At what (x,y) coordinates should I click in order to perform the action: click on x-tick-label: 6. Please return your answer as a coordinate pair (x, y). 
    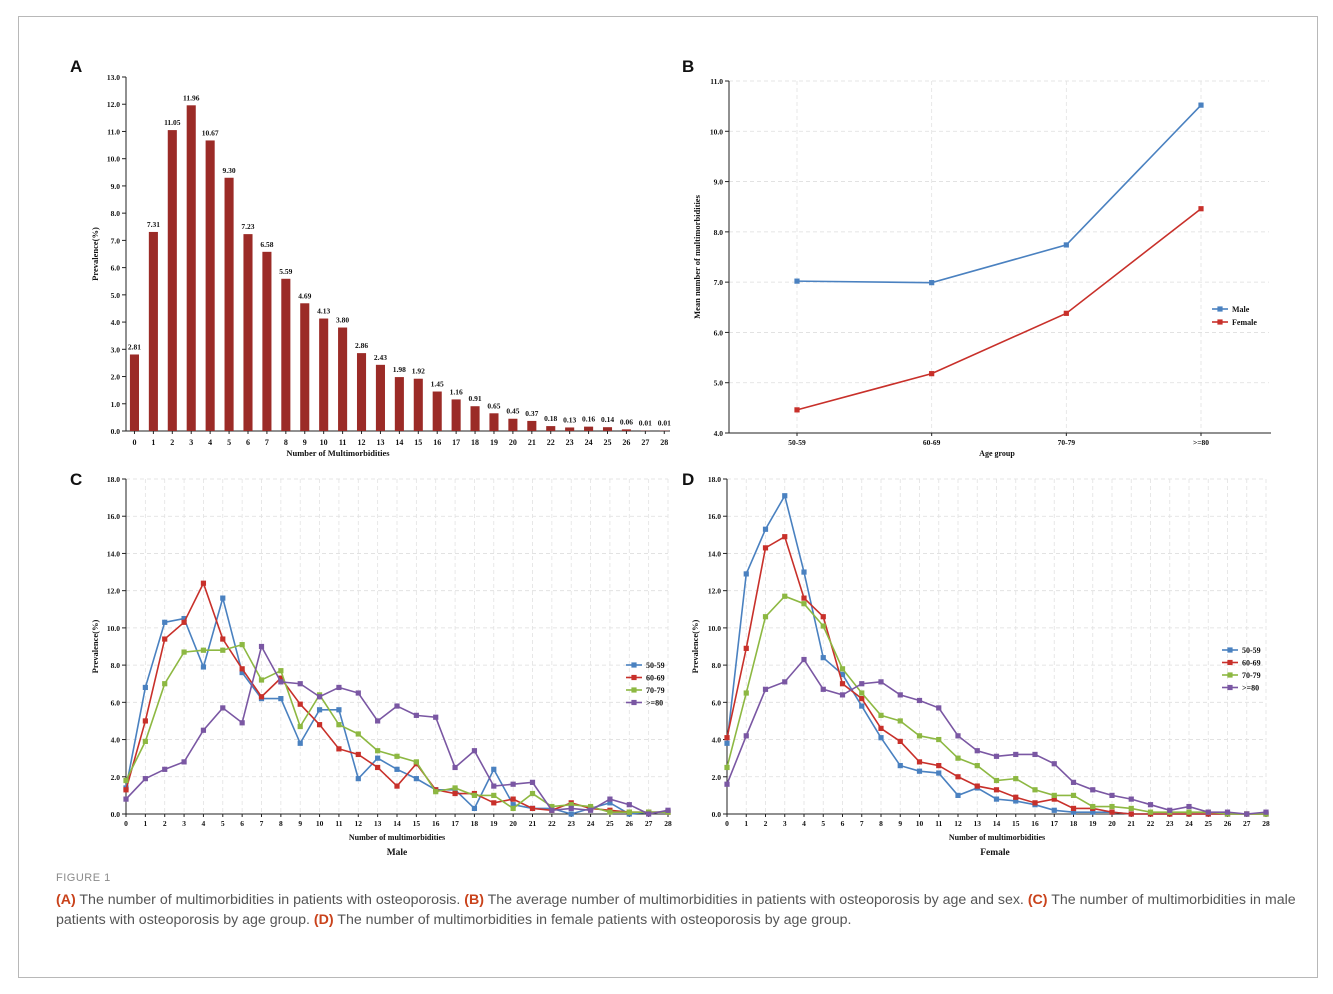
    Looking at the image, I should click on (248, 442).